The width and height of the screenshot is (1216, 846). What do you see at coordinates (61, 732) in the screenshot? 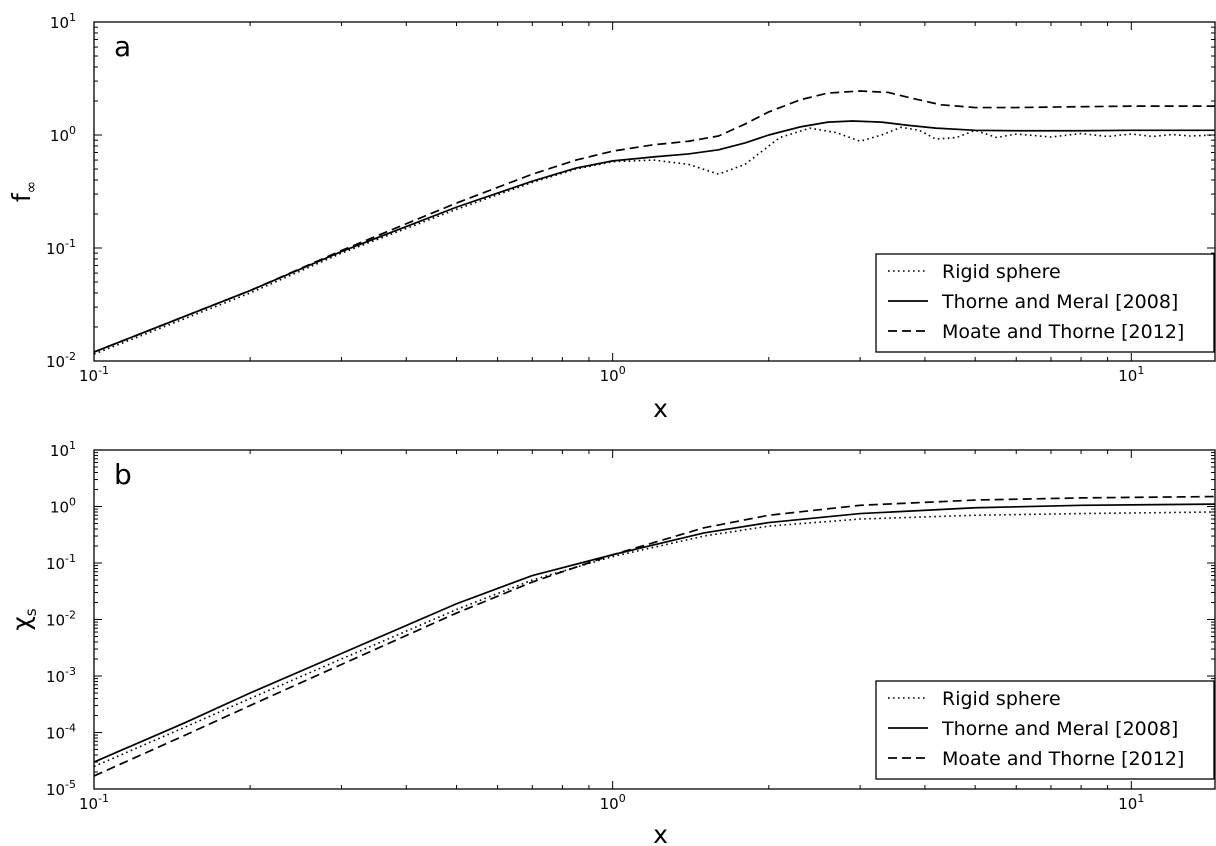
I see `y-tick-label: 10⁻⁴` at bounding box center [61, 732].